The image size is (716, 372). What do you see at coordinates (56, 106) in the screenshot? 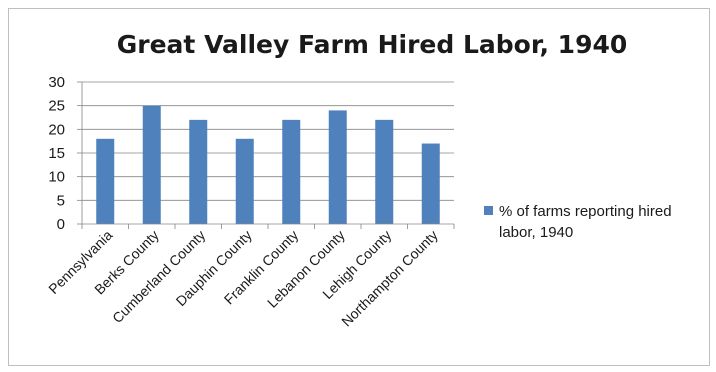
I see `y-tick-label: 25` at bounding box center [56, 106].